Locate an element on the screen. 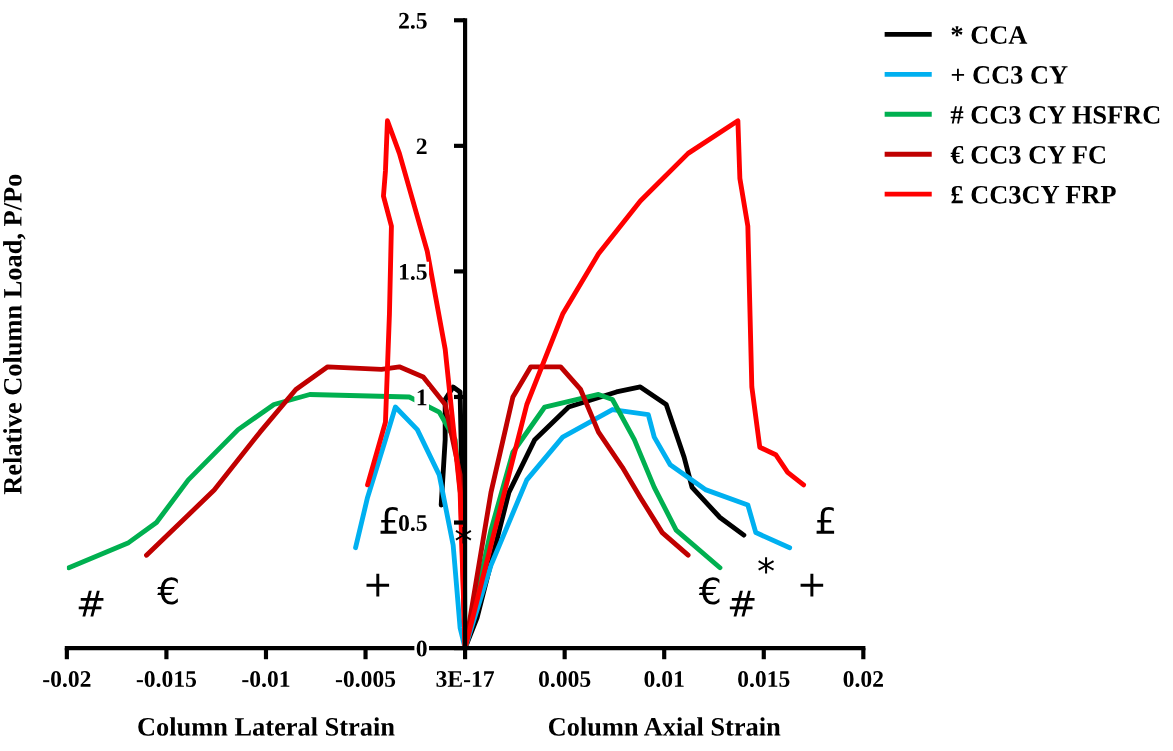 The height and width of the screenshot is (751, 1173). x-tick-label: -0.01 is located at coordinates (266, 679).